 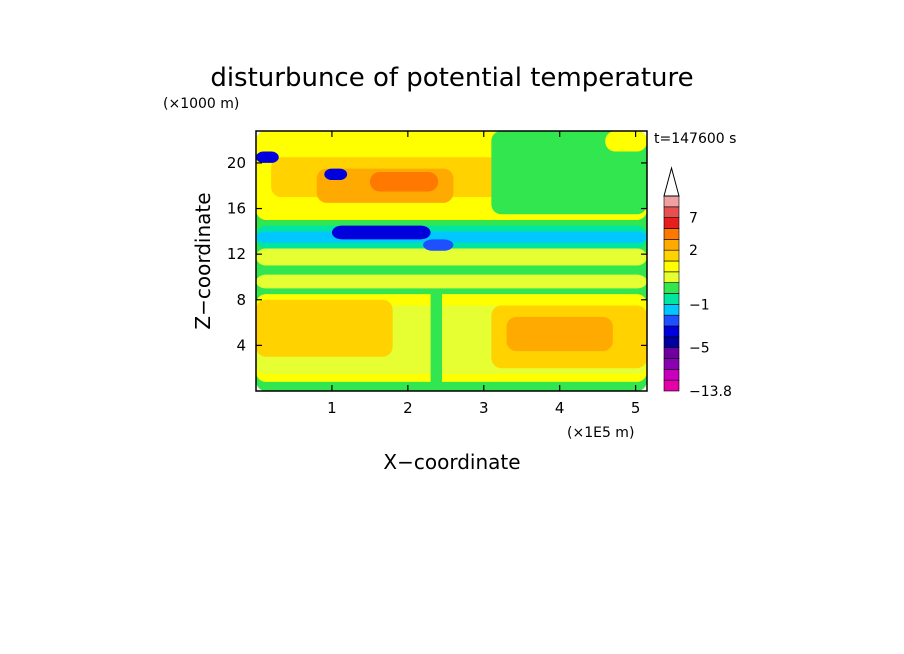 What do you see at coordinates (693, 219) in the screenshot?
I see `colorbar-label: 7` at bounding box center [693, 219].